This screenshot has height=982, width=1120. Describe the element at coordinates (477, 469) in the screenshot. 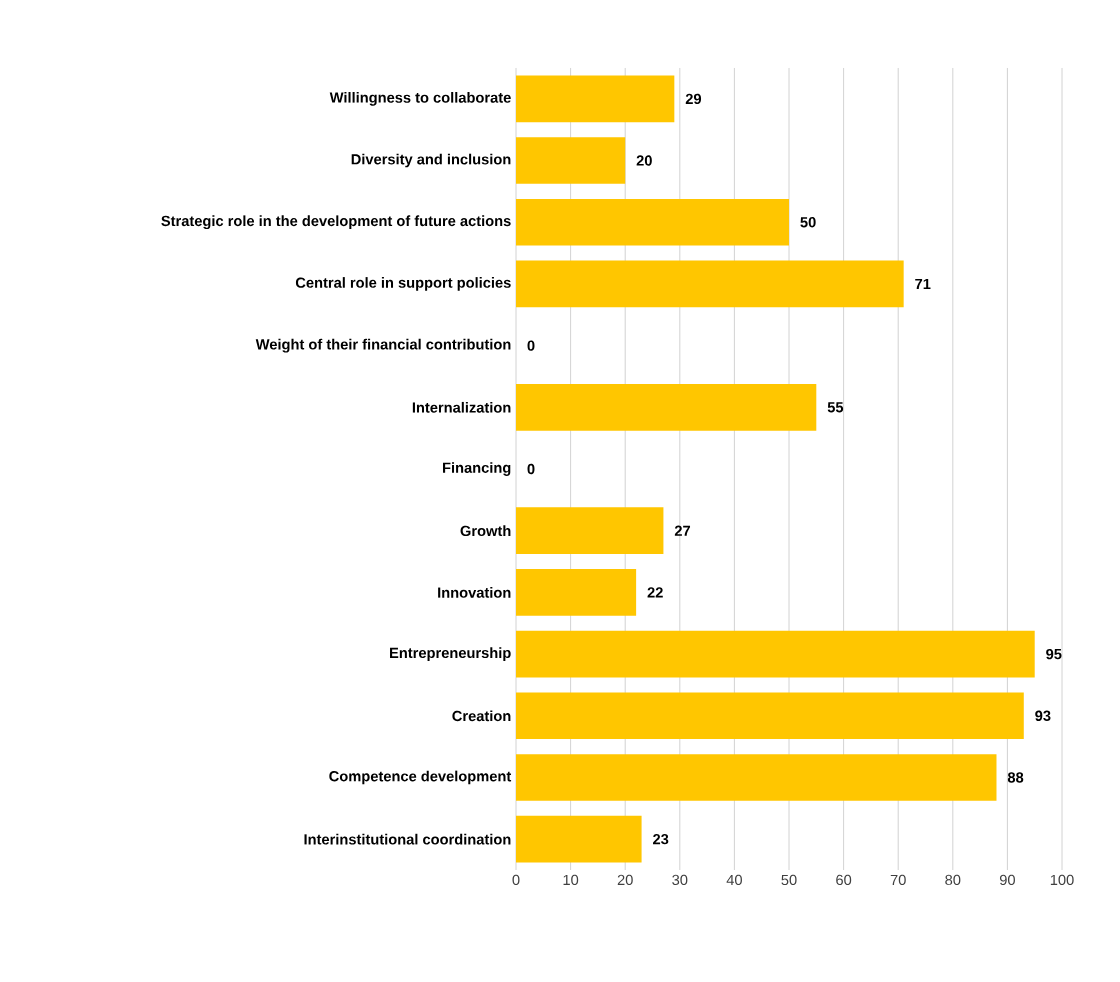

I see `y-tick-label: Financing` at that location.